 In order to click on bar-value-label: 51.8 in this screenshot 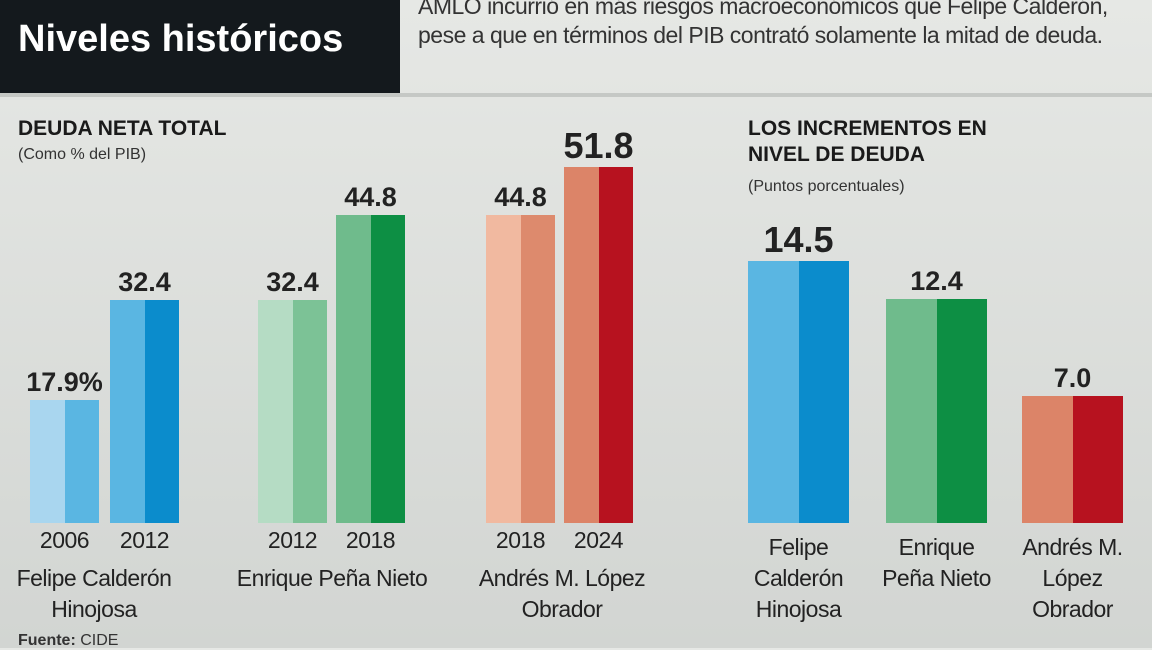, I will do `click(598, 146)`.